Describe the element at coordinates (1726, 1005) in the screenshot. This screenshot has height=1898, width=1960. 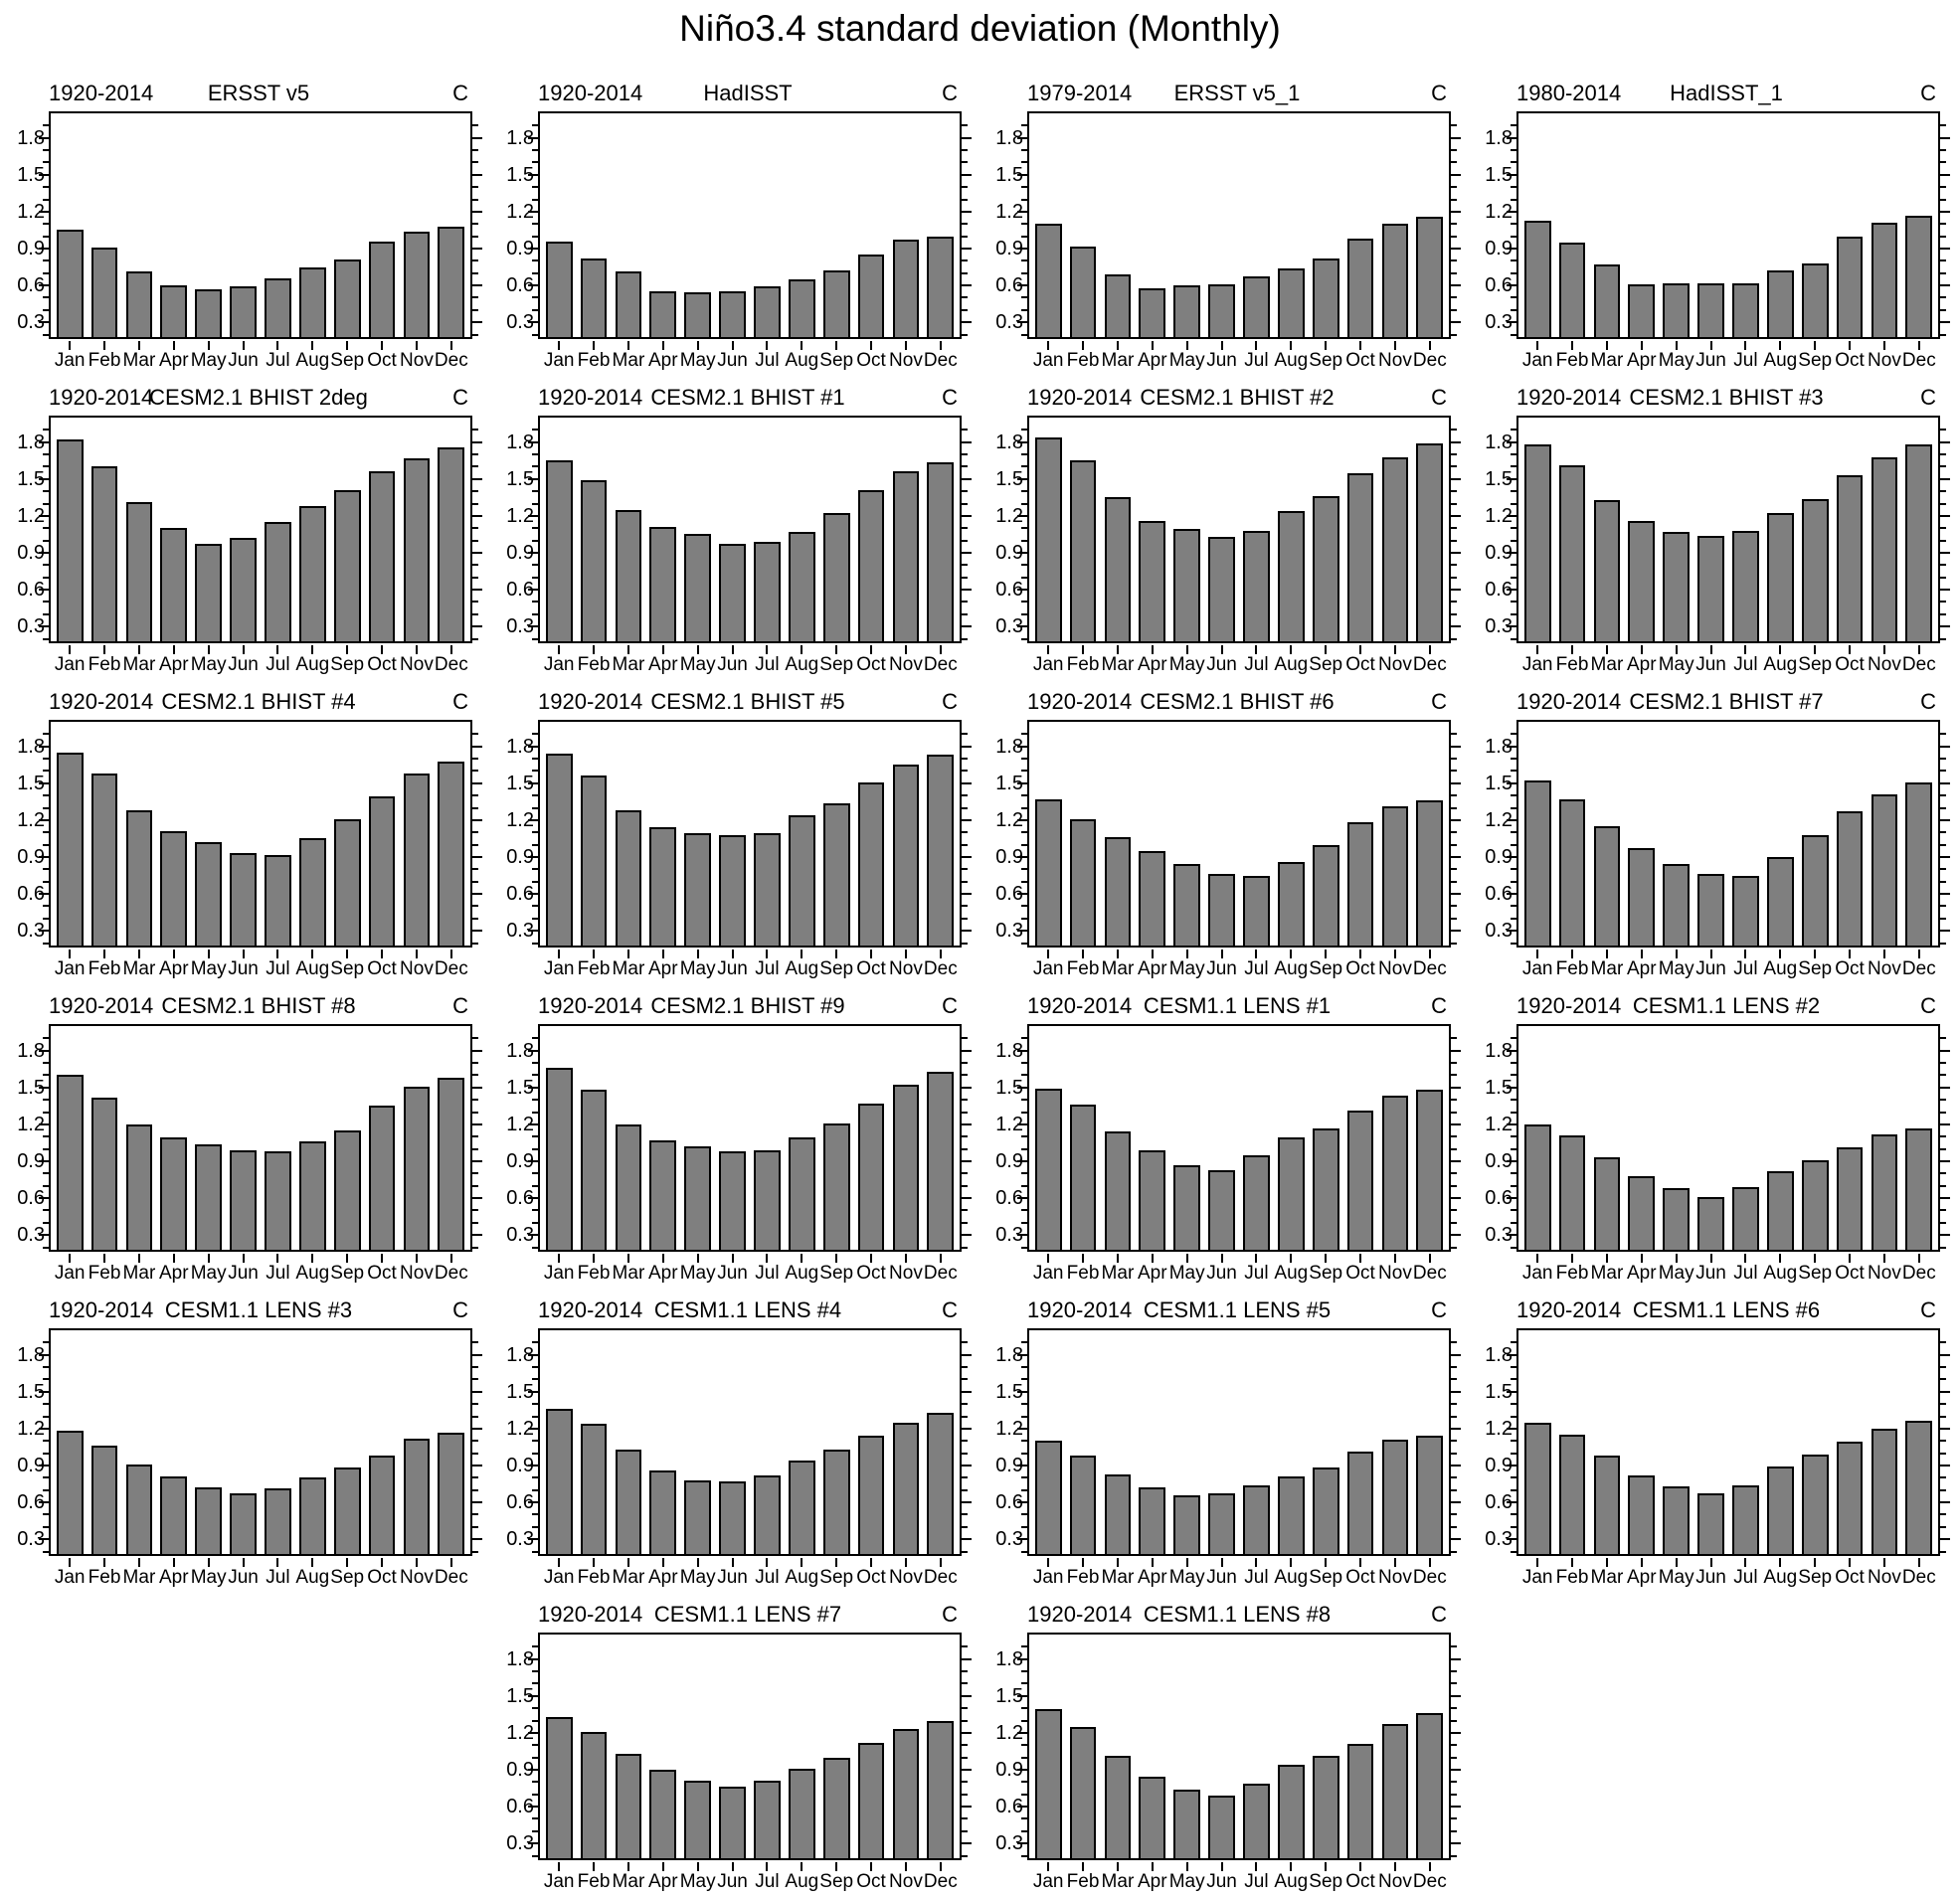
I see `panel-title: CESM1.1 LENS #2` at that location.